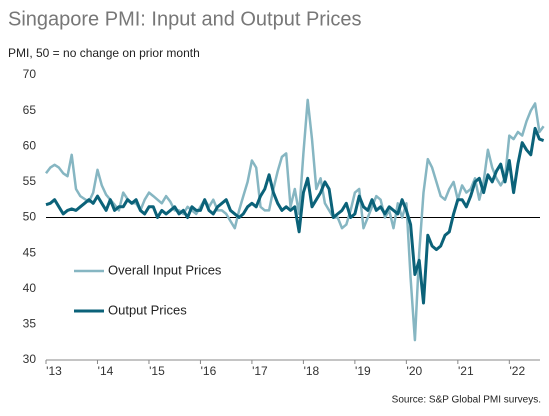 The image size is (549, 416). What do you see at coordinates (106, 371) in the screenshot?
I see `x-tick-label: '14` at bounding box center [106, 371].